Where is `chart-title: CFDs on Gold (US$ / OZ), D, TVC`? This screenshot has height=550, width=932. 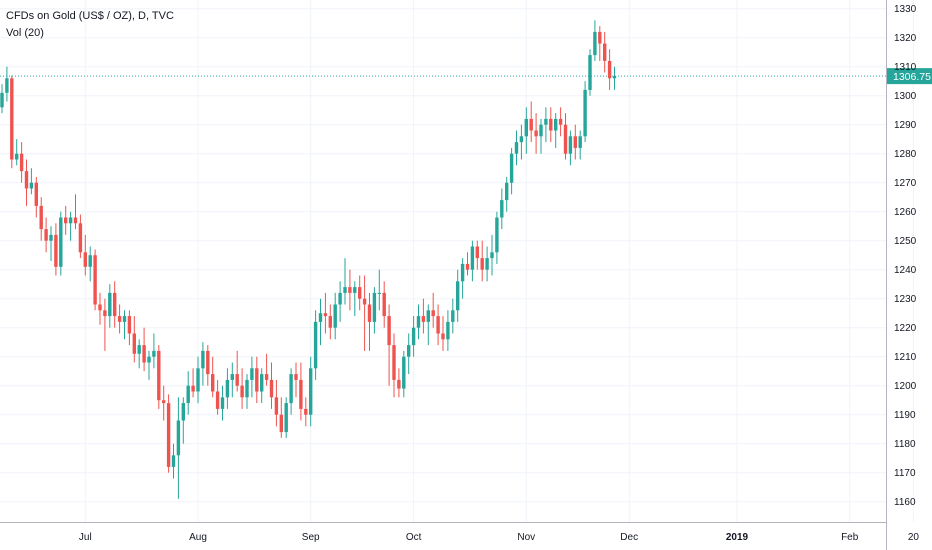
chart-title: CFDs on Gold (US$ / OZ), D, TVC is located at coordinates (90, 16).